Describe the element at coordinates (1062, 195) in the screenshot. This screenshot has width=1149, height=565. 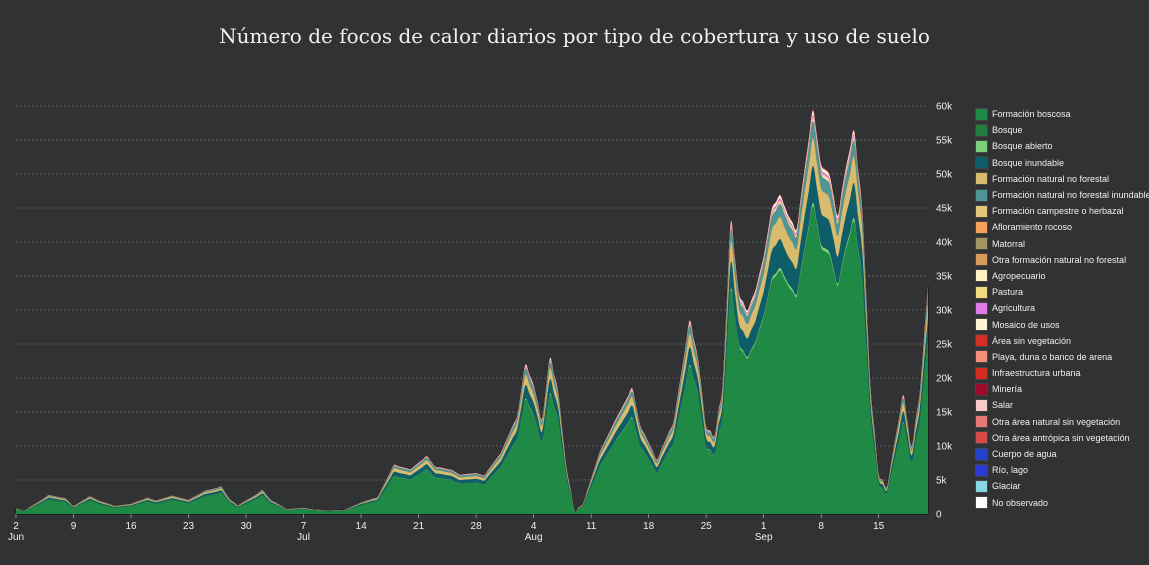
I see `legend-item: Formación natural no forestal inundable` at that location.